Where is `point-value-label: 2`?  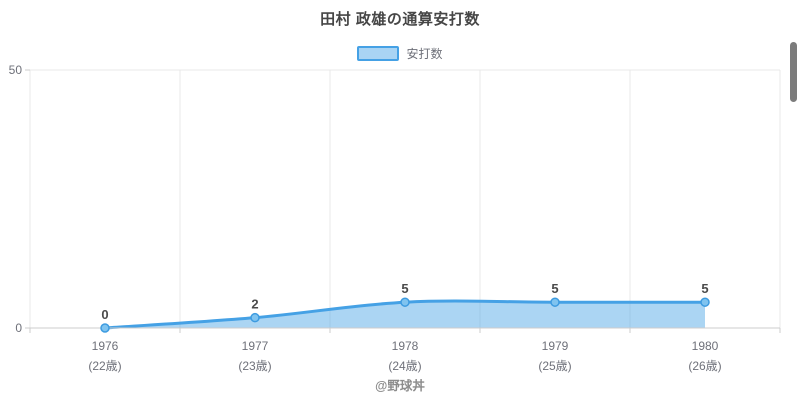
point-value-label: 2 is located at coordinates (254, 304).